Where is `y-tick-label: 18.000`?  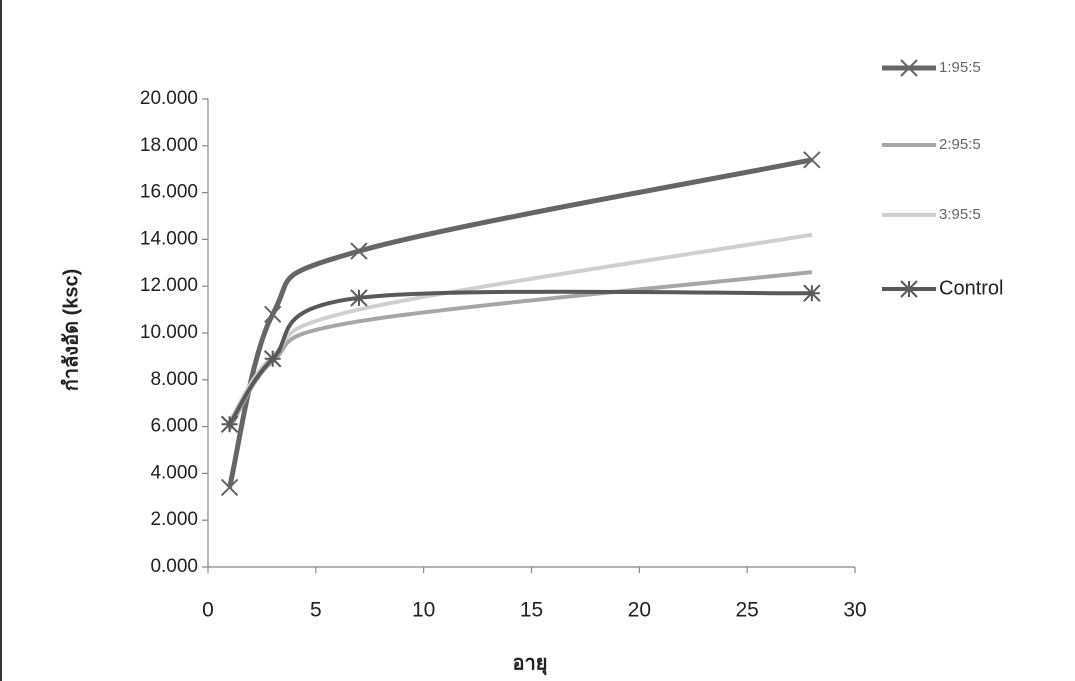
y-tick-label: 18.000 is located at coordinates (169, 145).